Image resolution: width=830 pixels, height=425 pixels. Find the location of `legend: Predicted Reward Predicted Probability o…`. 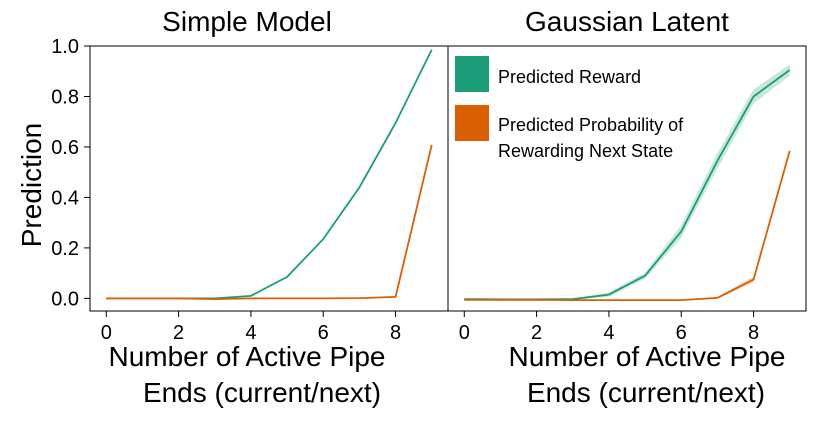

legend: Predicted Reward Predicted Probability o… is located at coordinates (569, 108).